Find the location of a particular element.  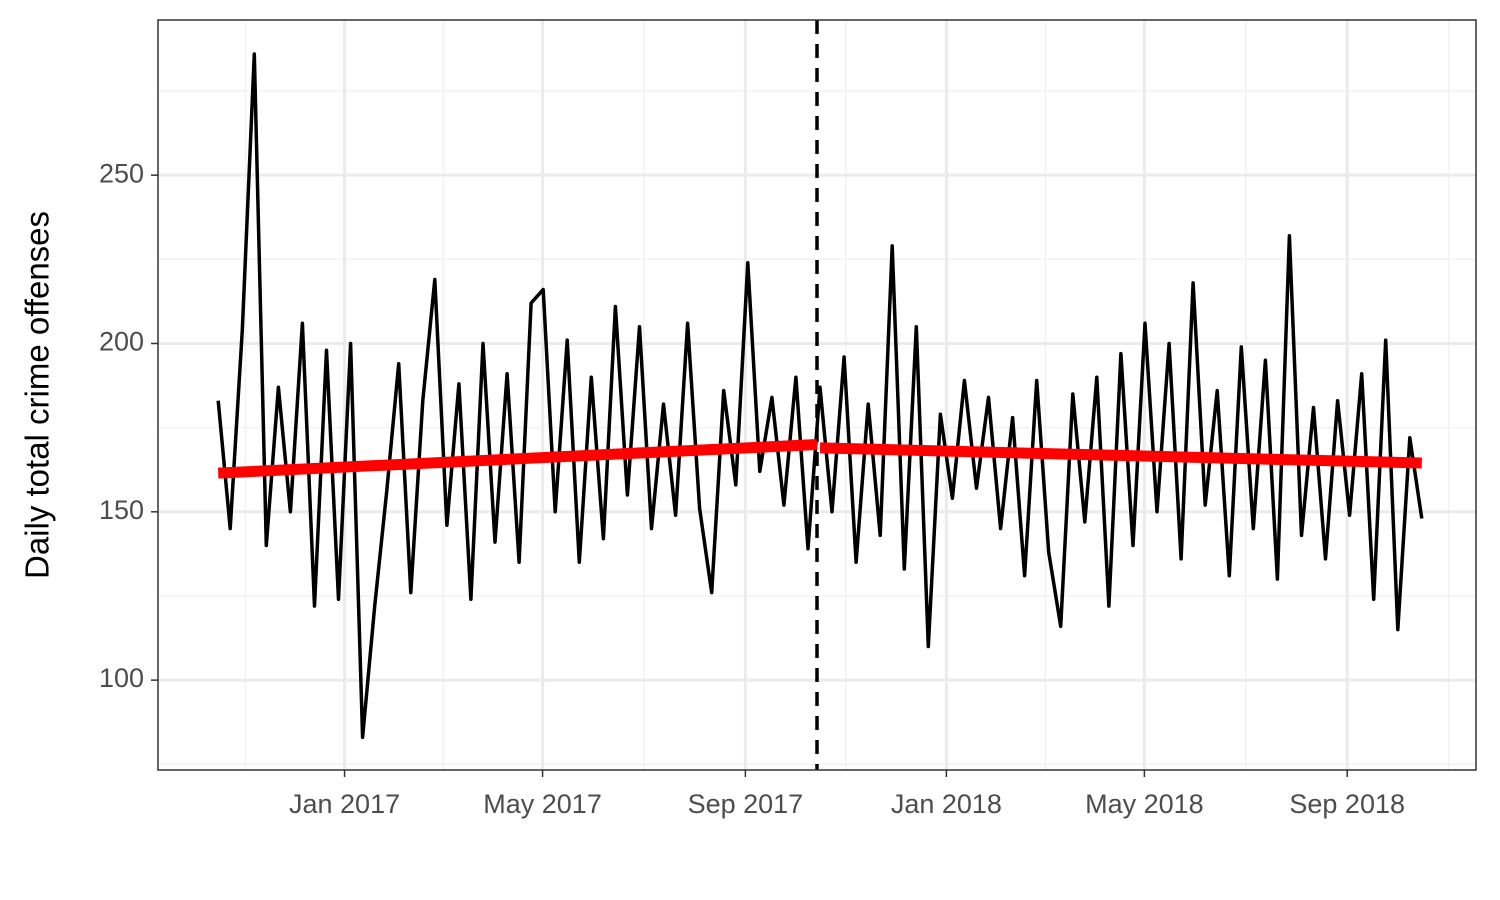

y-tick-label: 100 is located at coordinates (121, 678).